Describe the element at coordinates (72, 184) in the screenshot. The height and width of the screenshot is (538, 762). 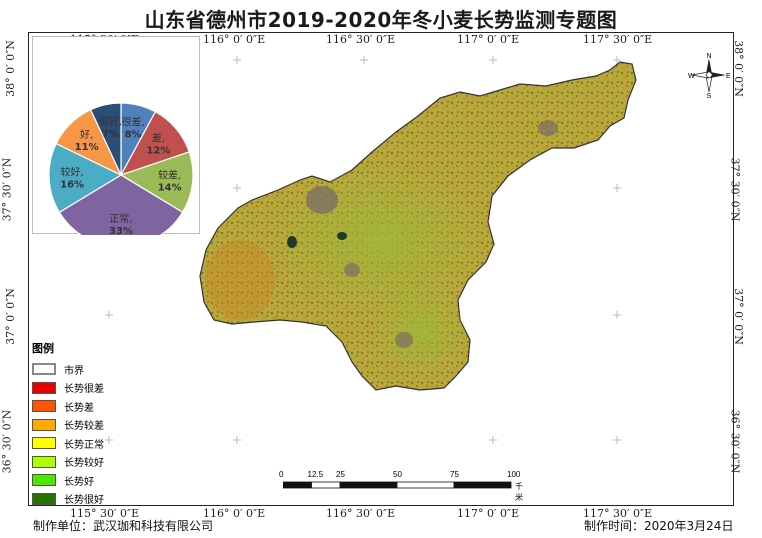
I see `pie-pct-4: 16%` at that location.